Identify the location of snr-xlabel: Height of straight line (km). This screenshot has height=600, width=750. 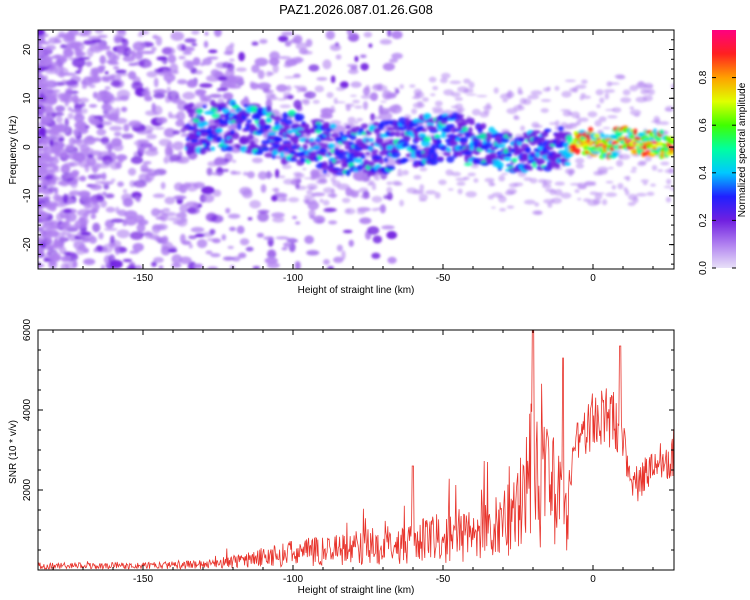
(356, 590).